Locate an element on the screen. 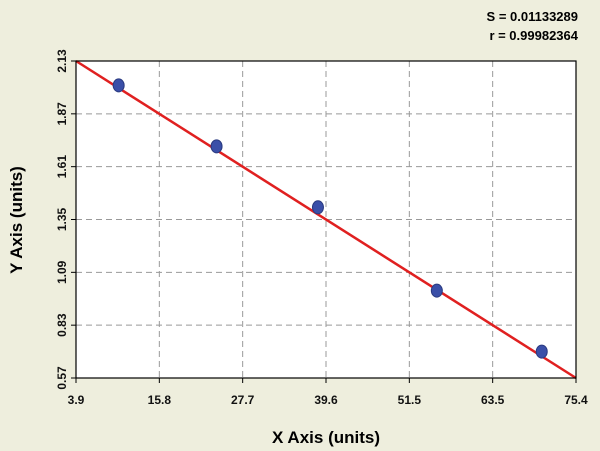 This screenshot has height=451, width=600. x-tick-label: 63.5 is located at coordinates (493, 400).